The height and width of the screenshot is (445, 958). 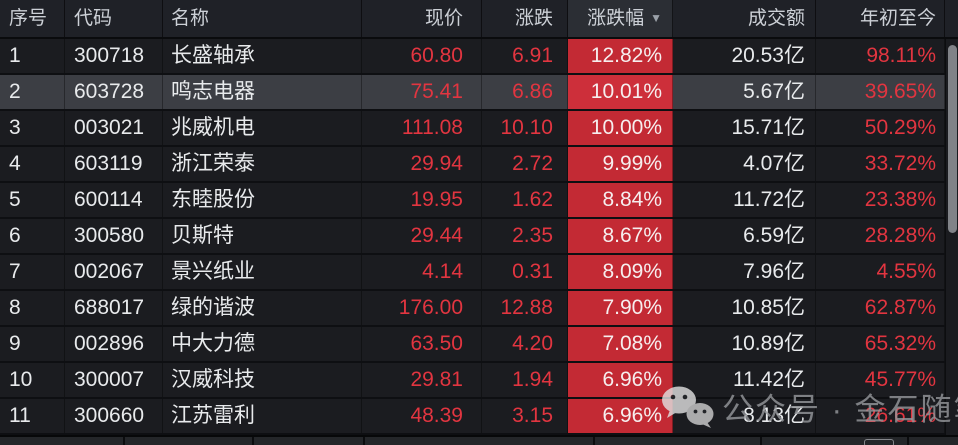 What do you see at coordinates (744, 308) in the screenshot?
I see `cell-turnover: 10.85亿` at bounding box center [744, 308].